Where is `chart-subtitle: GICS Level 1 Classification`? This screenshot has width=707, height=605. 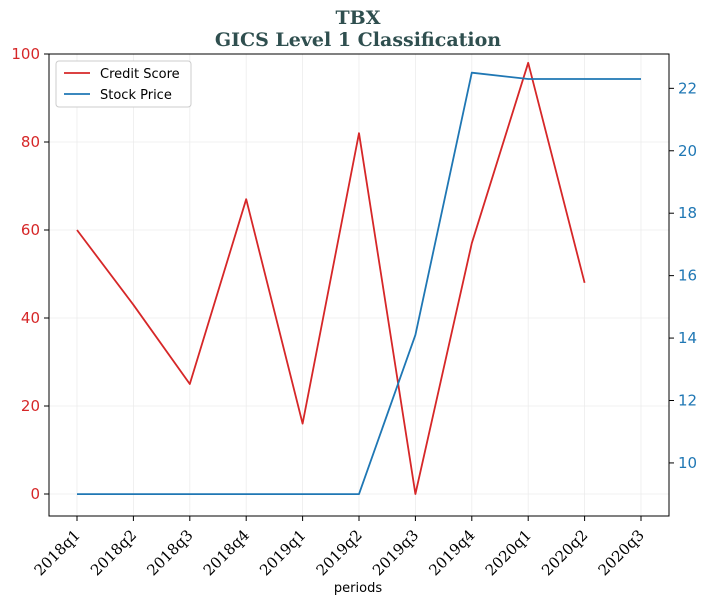 chart-subtitle: GICS Level 1 Classification is located at coordinates (358, 40).